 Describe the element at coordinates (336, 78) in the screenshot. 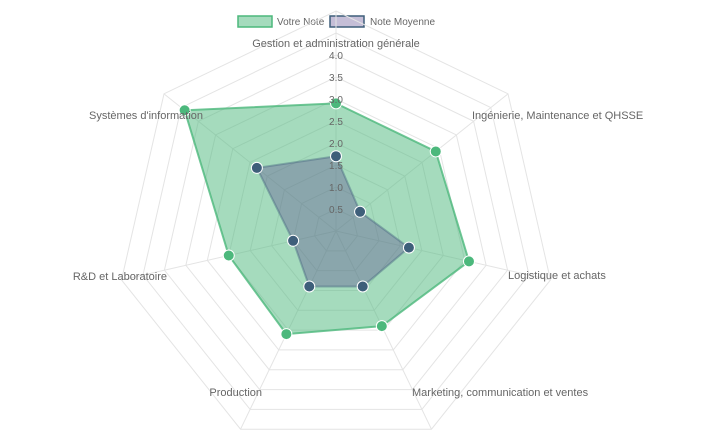

I see `tick-label: 3.5` at that location.